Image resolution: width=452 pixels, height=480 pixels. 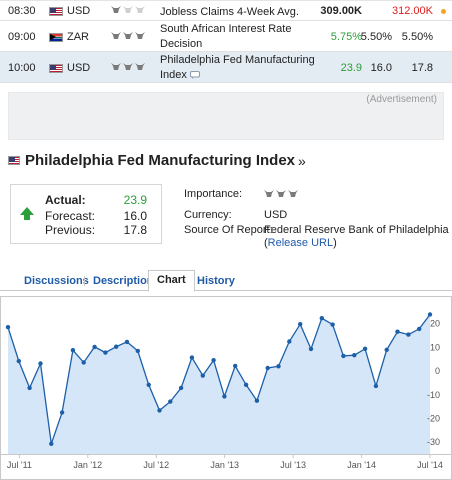 I want to click on event-tabs: Discussions Description Chart History, so click(x=226, y=281).